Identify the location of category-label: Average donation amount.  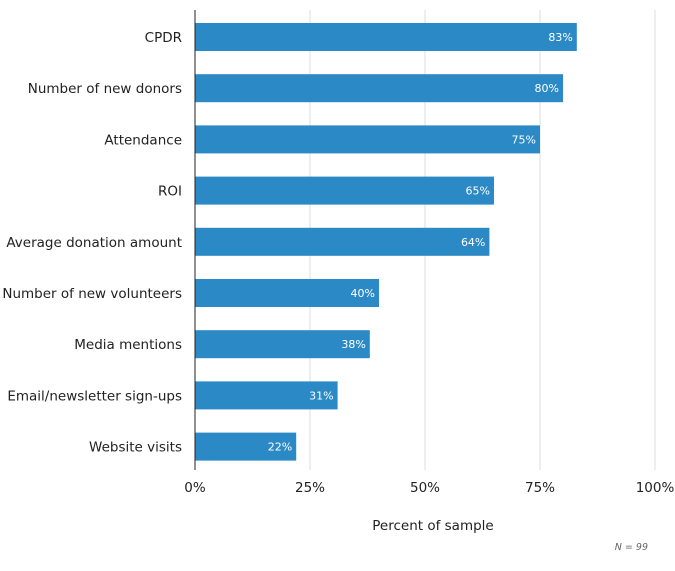
(94, 243).